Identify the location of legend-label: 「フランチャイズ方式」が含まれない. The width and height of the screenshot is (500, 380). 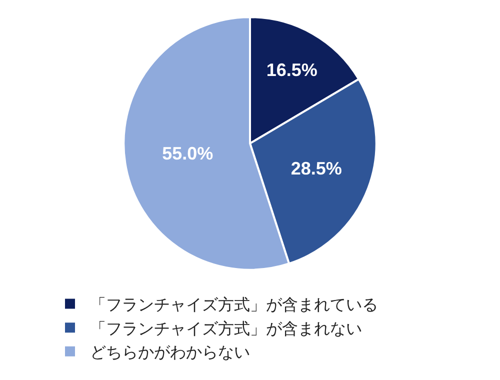
(226, 328).